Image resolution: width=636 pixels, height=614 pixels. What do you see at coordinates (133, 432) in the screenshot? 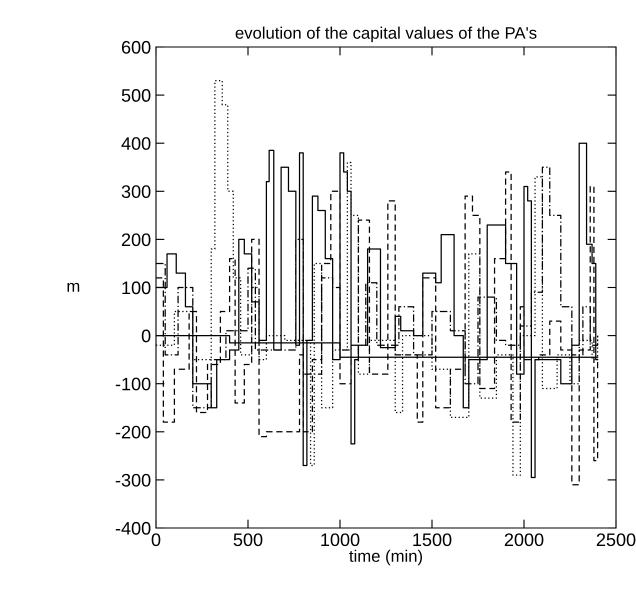
I see `y-tick-label: -200` at bounding box center [133, 432].